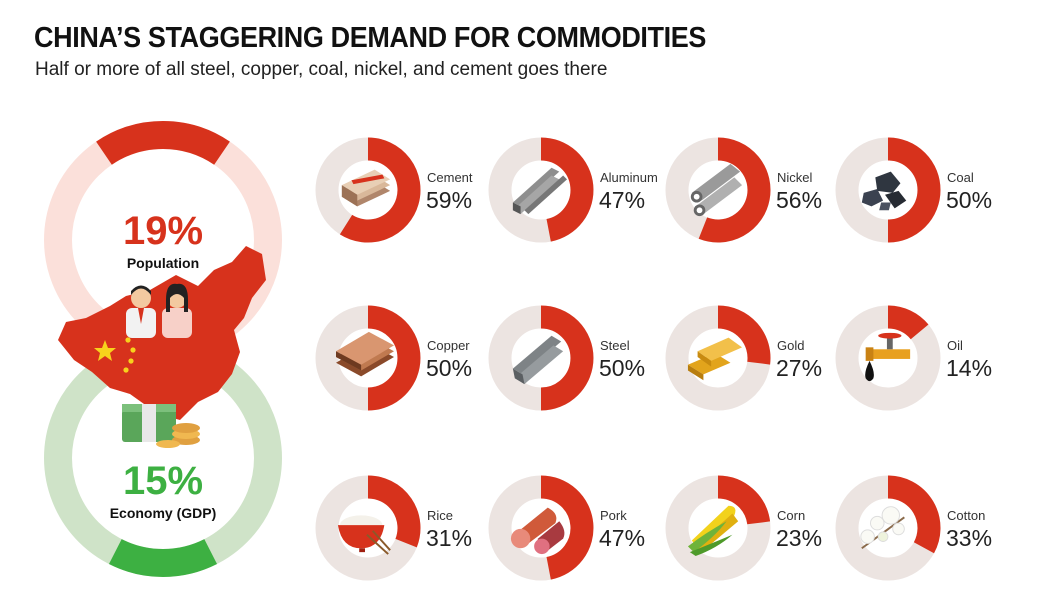 The width and height of the screenshot is (1040, 603). What do you see at coordinates (449, 200) in the screenshot?
I see `commodity-value: 59%` at bounding box center [449, 200].